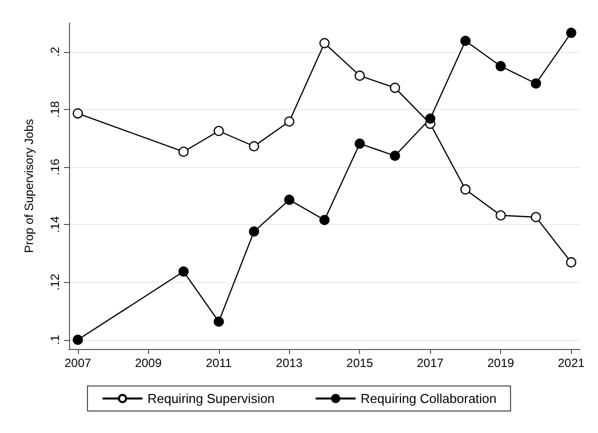 The image size is (598, 433). I want to click on x-tick-label: 2011, so click(219, 363).